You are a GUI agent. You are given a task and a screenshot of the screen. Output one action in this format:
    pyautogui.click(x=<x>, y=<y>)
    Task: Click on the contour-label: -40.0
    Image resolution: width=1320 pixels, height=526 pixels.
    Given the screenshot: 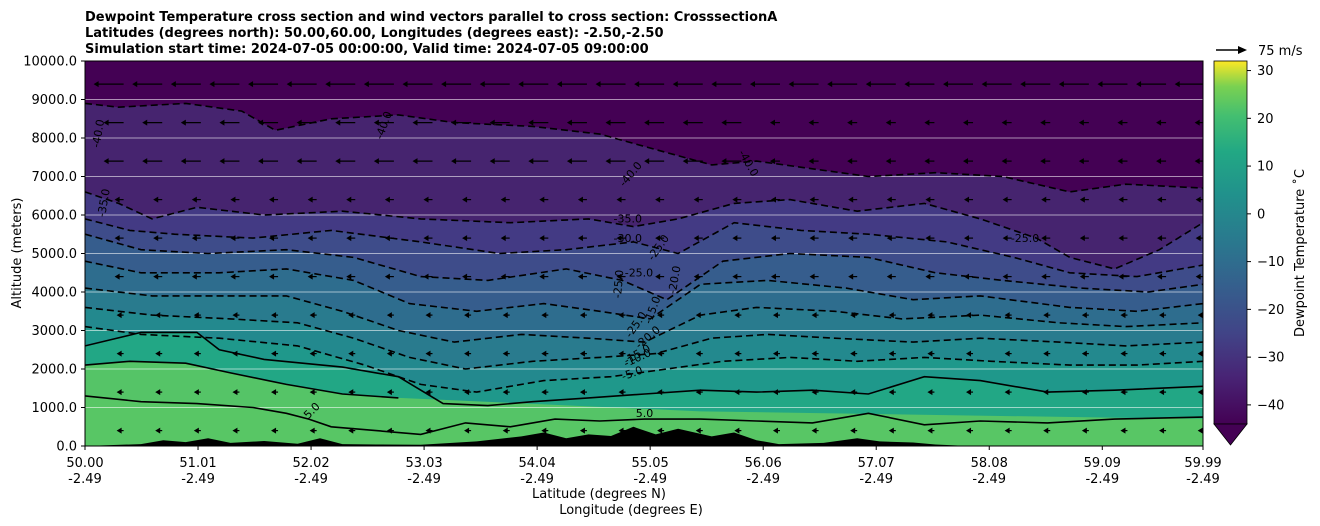 What is the action you would take?
    pyautogui.click(x=98, y=133)
    